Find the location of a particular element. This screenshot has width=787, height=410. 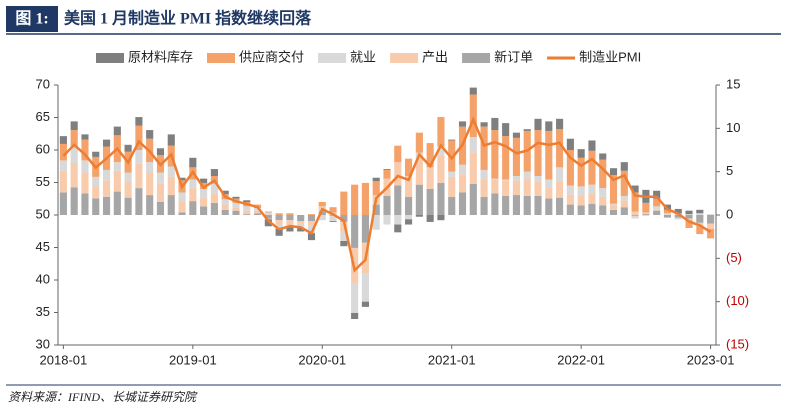

source: 资料来源：IFIND、长城证券研究院 is located at coordinates (103, 397).